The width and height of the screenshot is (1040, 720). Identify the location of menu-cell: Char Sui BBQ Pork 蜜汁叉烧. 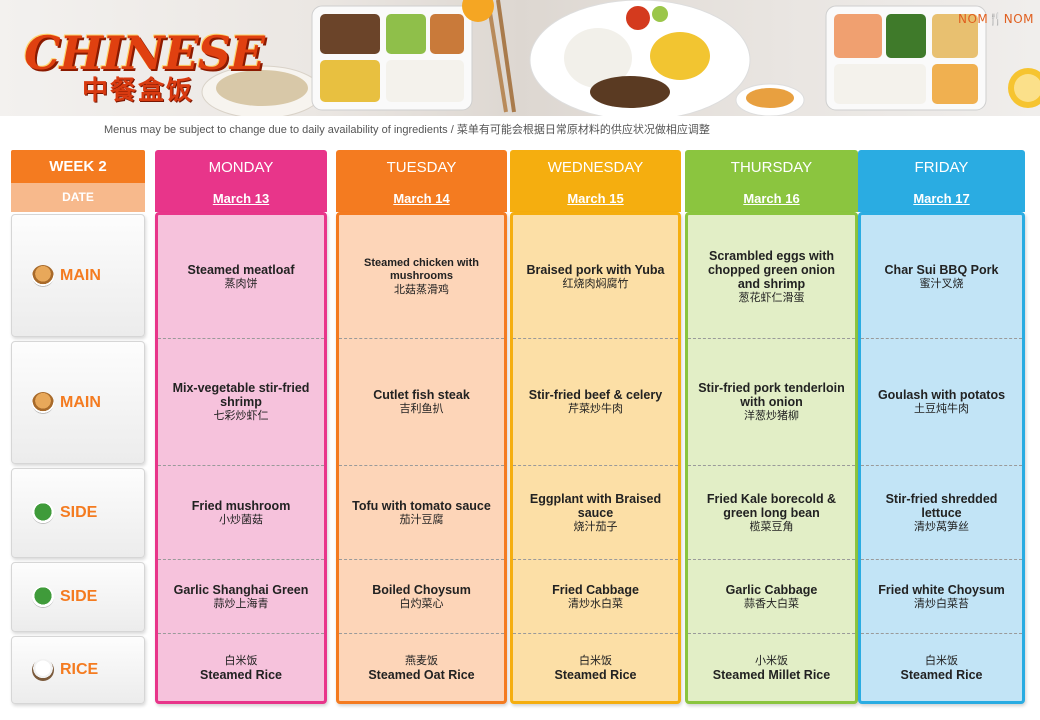
(941, 276).